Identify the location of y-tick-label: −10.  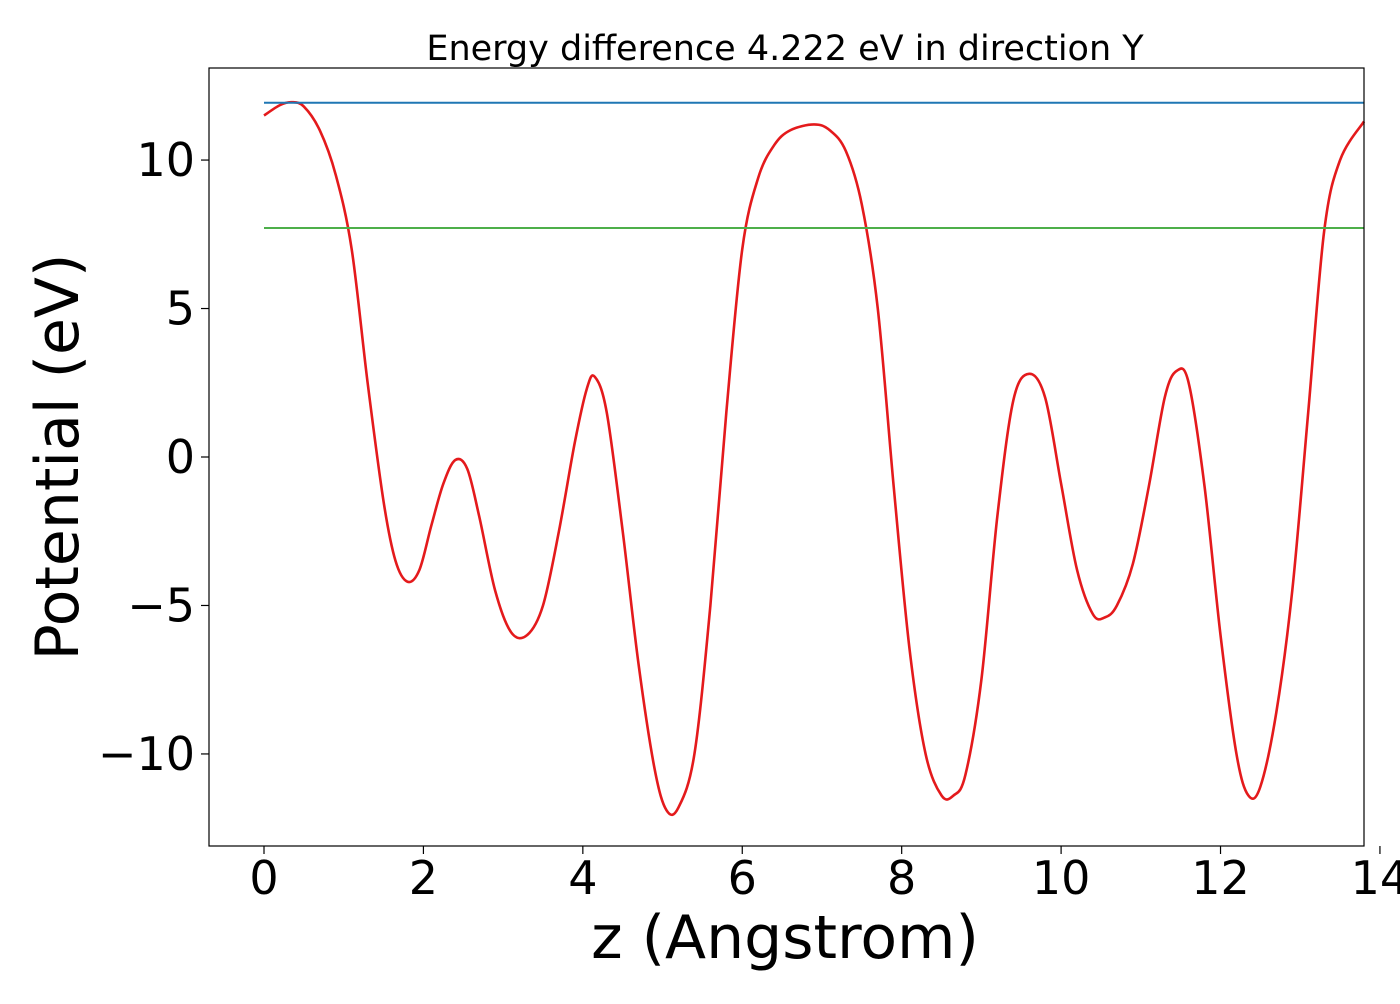
(146, 754).